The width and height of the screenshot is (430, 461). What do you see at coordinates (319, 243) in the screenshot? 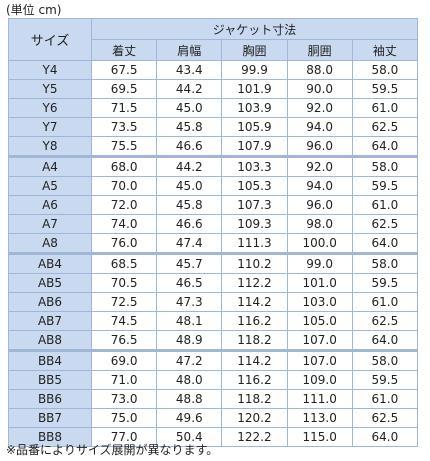
I see `waist-cell: 100.0` at bounding box center [319, 243].